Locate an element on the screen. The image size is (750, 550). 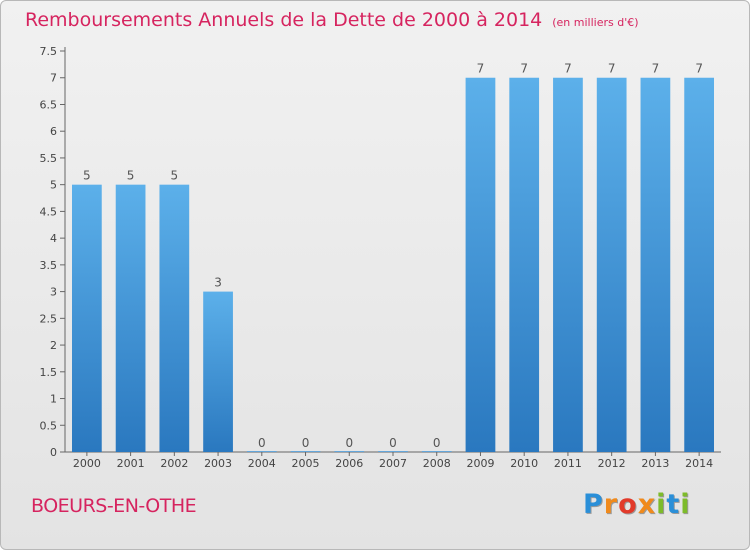
x-tick-label: 2014 is located at coordinates (699, 463).